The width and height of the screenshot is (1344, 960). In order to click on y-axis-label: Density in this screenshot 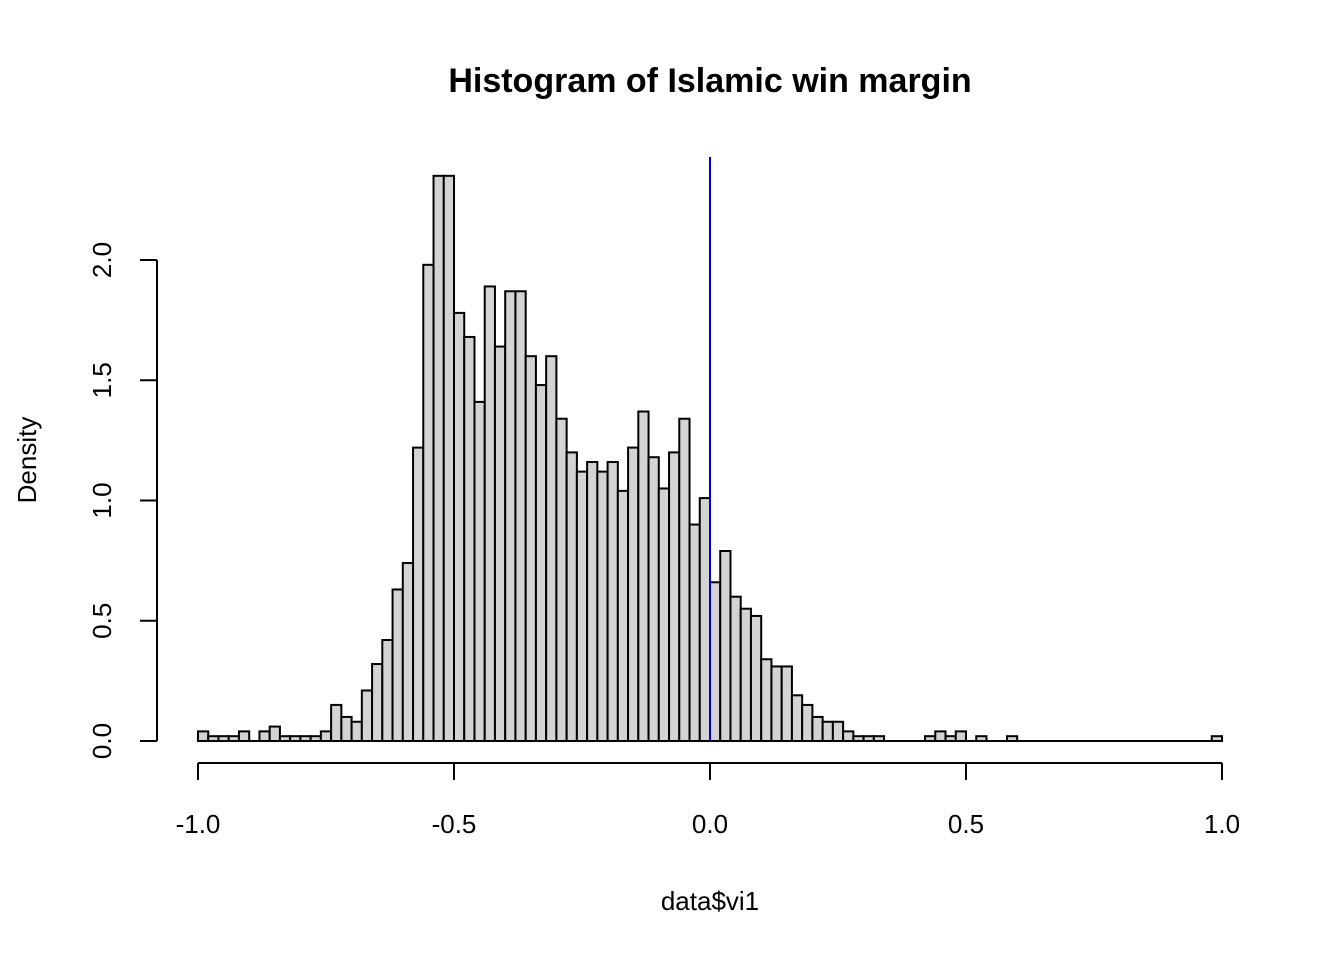, I will do `click(27, 460)`.